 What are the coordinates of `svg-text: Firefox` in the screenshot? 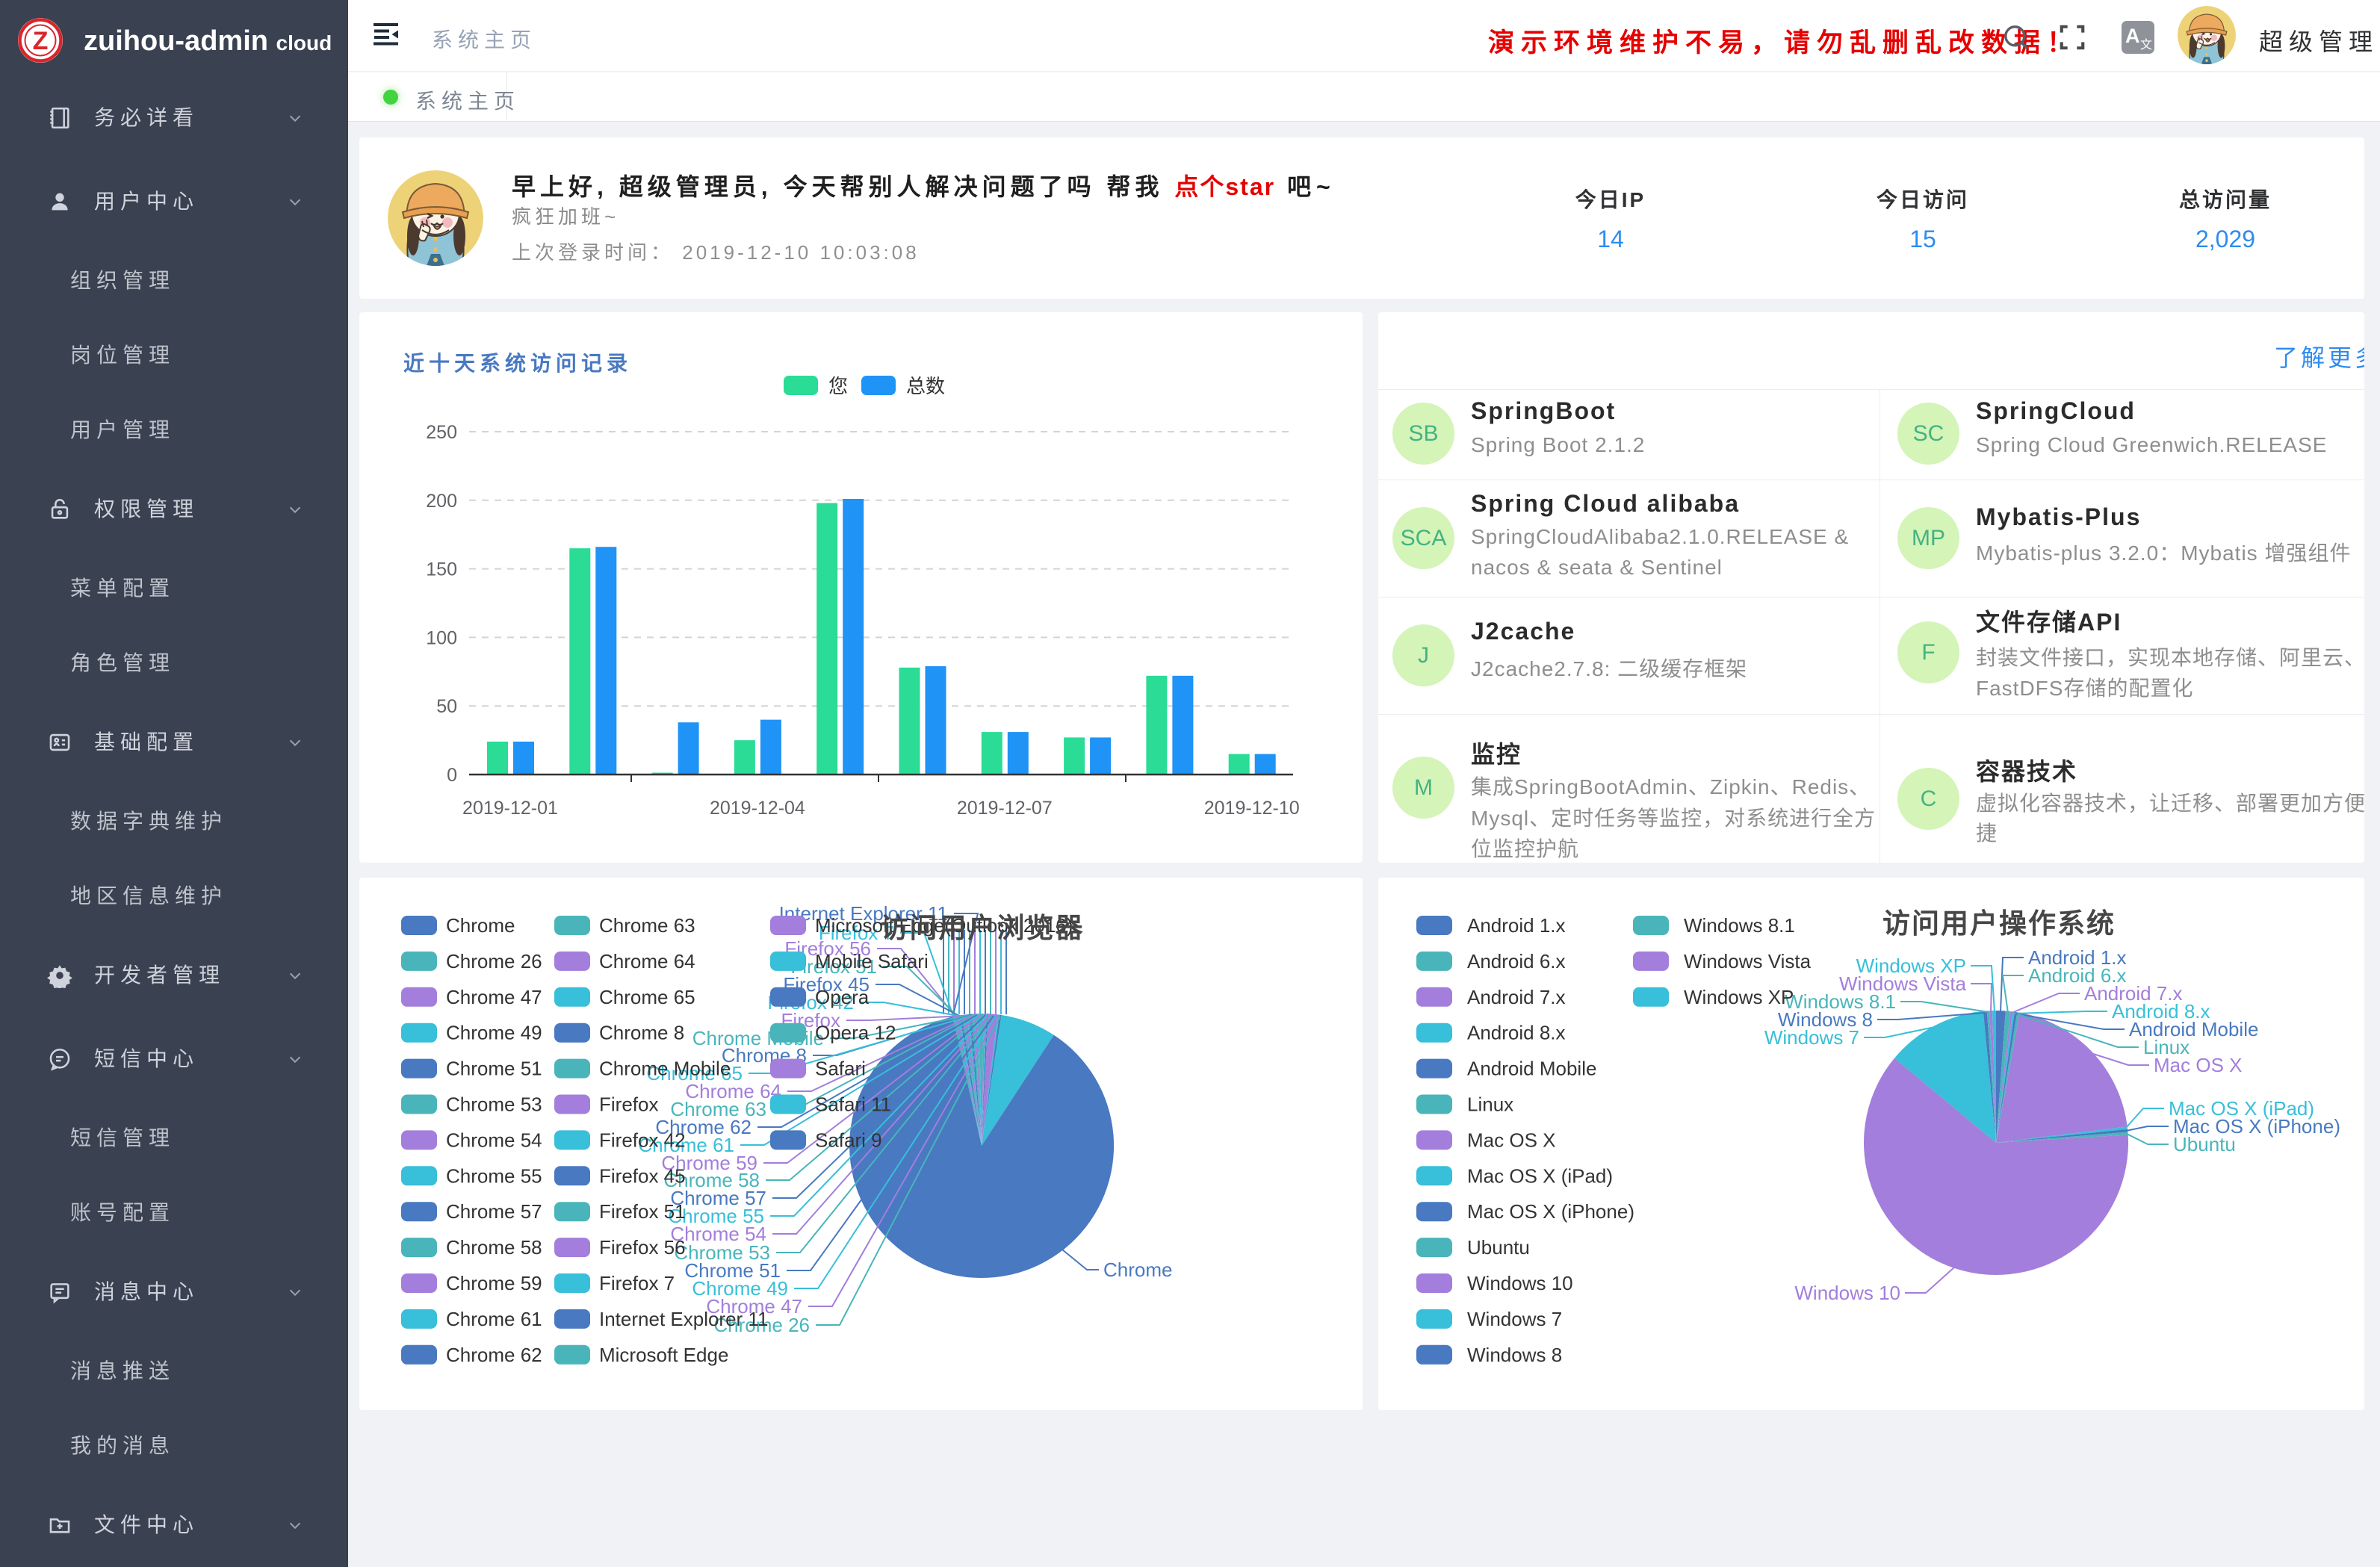 It's located at (628, 1104).